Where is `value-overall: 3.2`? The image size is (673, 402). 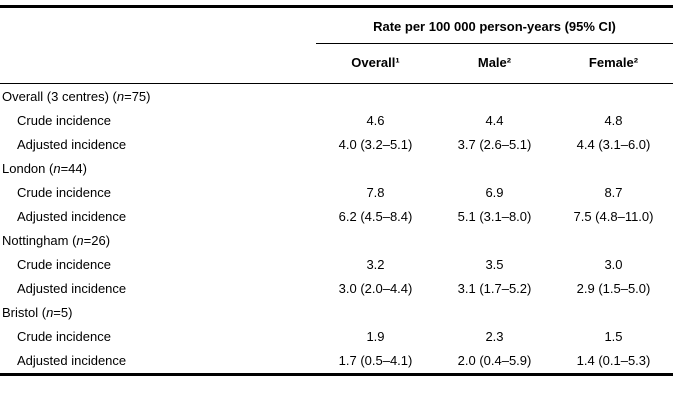
value-overall: 3.2 is located at coordinates (375, 264).